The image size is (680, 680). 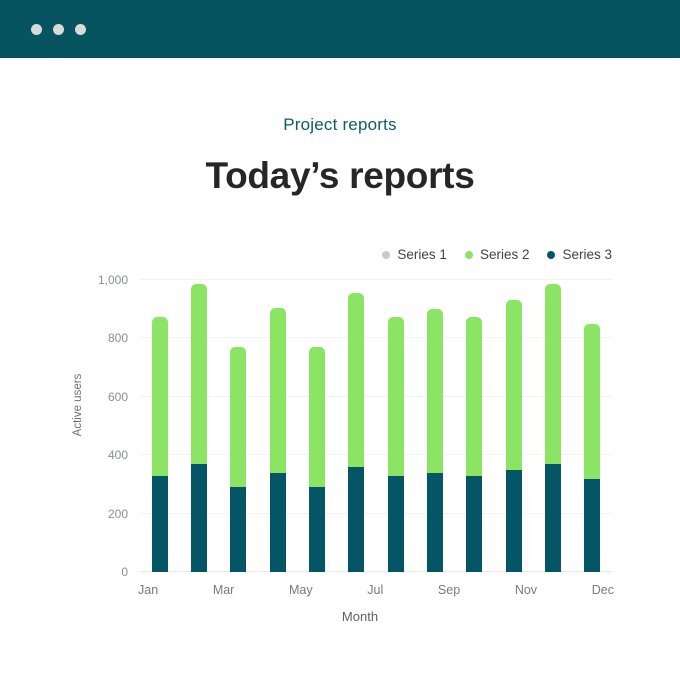 What do you see at coordinates (395, 523) in the screenshot?
I see `bar-segment-series3-jul` at bounding box center [395, 523].